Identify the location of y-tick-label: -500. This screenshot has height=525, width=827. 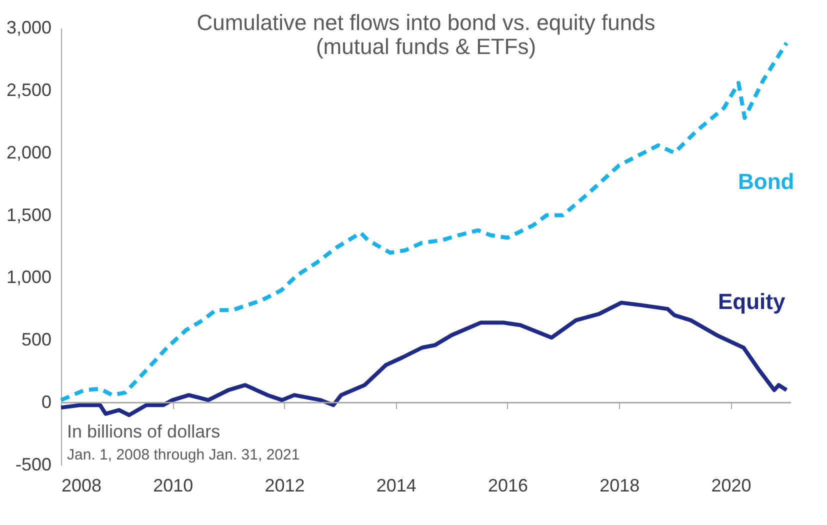
(33, 464).